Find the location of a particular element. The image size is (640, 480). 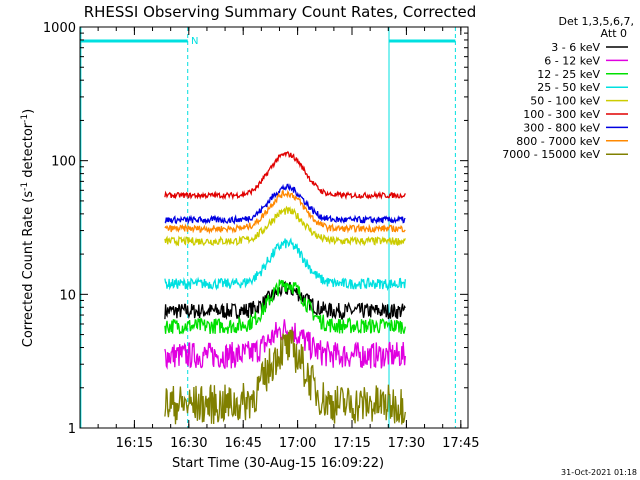

night-label: N is located at coordinates (194, 41).